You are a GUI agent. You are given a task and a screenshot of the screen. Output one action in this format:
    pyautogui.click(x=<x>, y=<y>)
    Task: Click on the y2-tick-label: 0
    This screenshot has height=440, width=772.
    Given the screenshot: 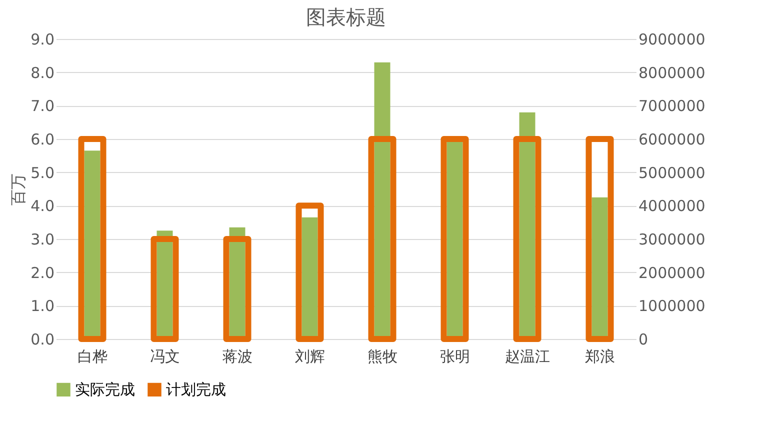 What is the action you would take?
    pyautogui.click(x=643, y=339)
    